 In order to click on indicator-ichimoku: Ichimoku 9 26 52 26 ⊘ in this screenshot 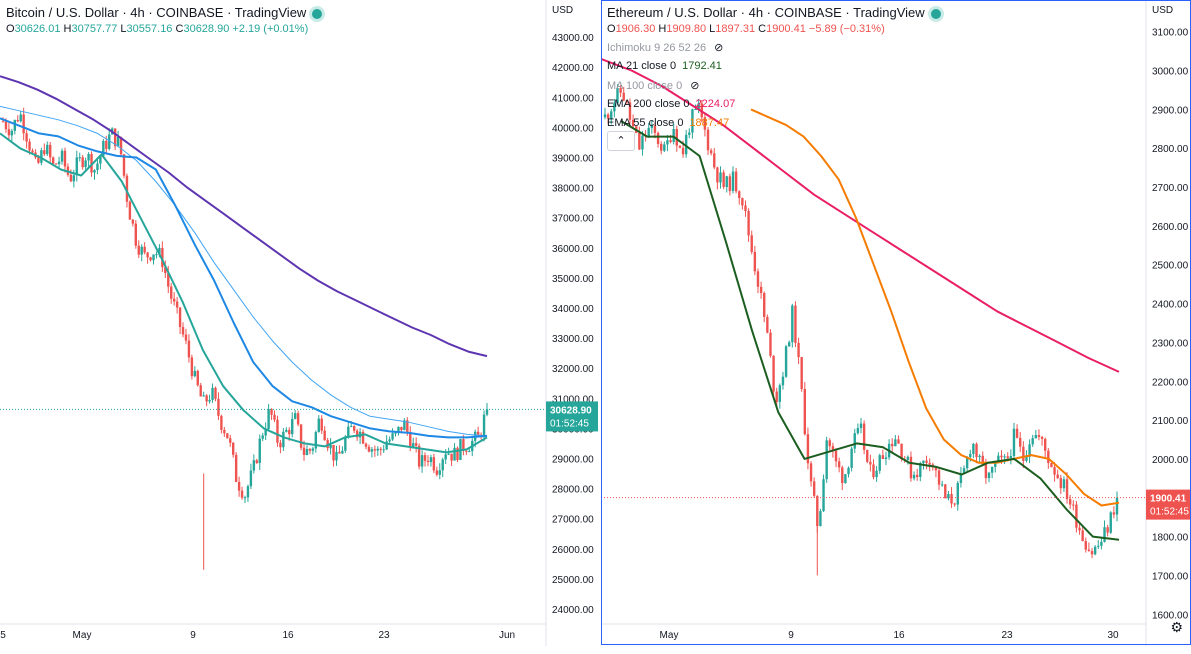, I will do `click(665, 47)`.